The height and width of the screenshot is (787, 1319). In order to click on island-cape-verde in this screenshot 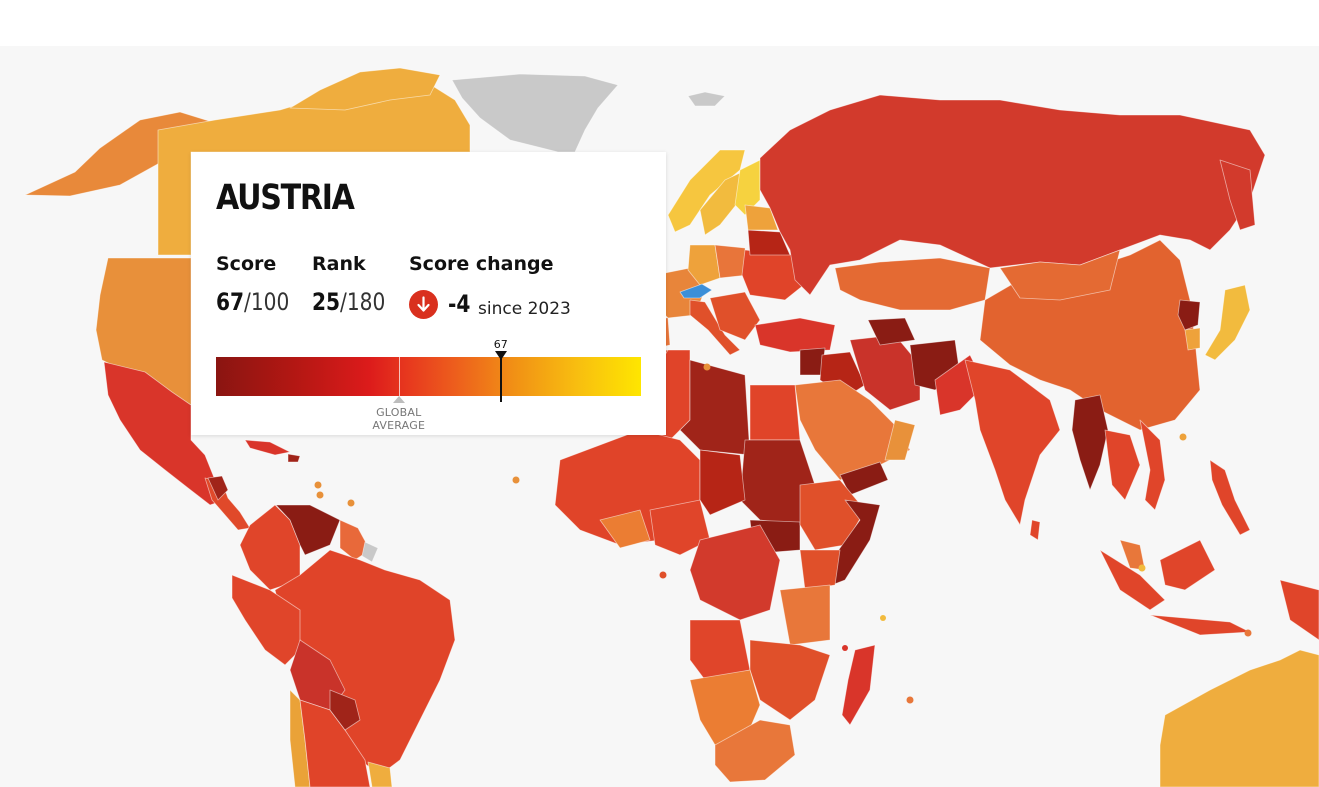, I will do `click(516, 480)`.